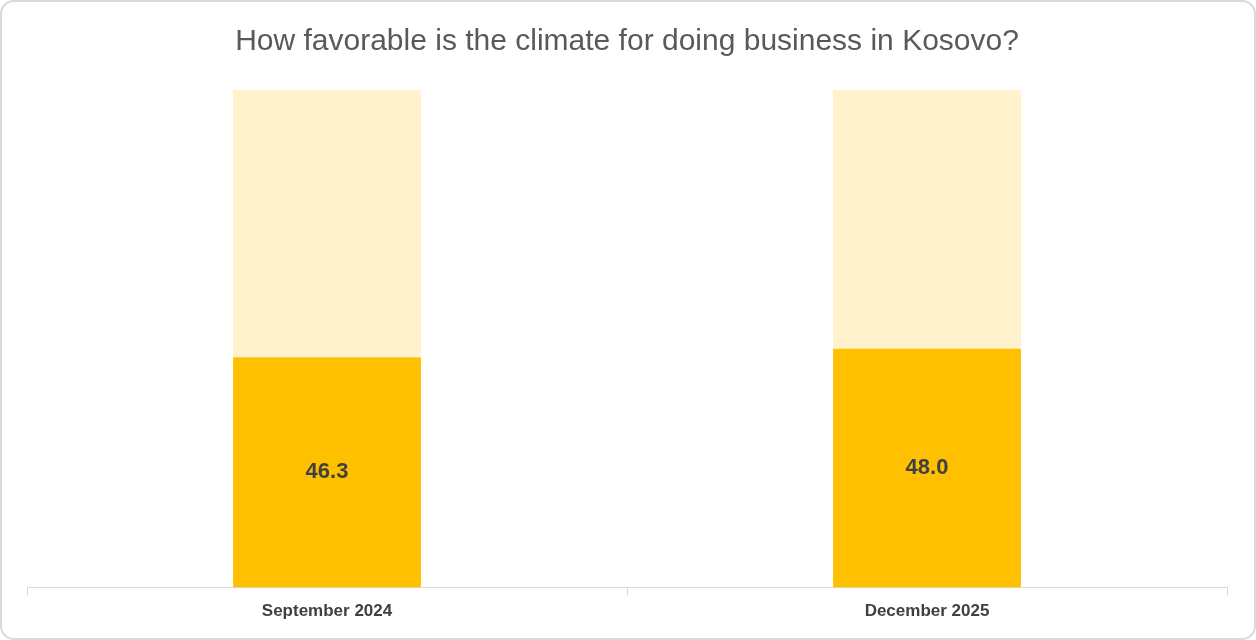 The width and height of the screenshot is (1256, 640). Describe the element at coordinates (327, 471) in the screenshot. I see `data-label: 46.3` at that location.